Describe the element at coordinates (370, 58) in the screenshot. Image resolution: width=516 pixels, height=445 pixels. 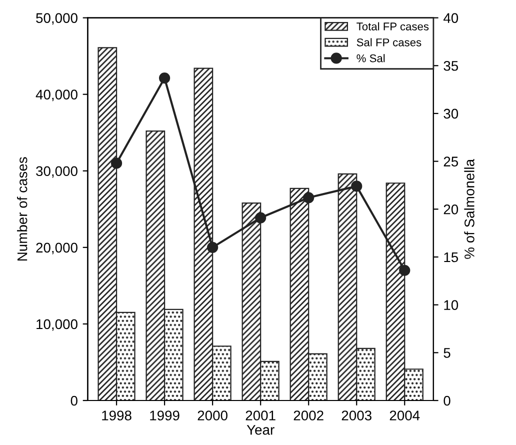
I see `legend-label: % Sal` at that location.